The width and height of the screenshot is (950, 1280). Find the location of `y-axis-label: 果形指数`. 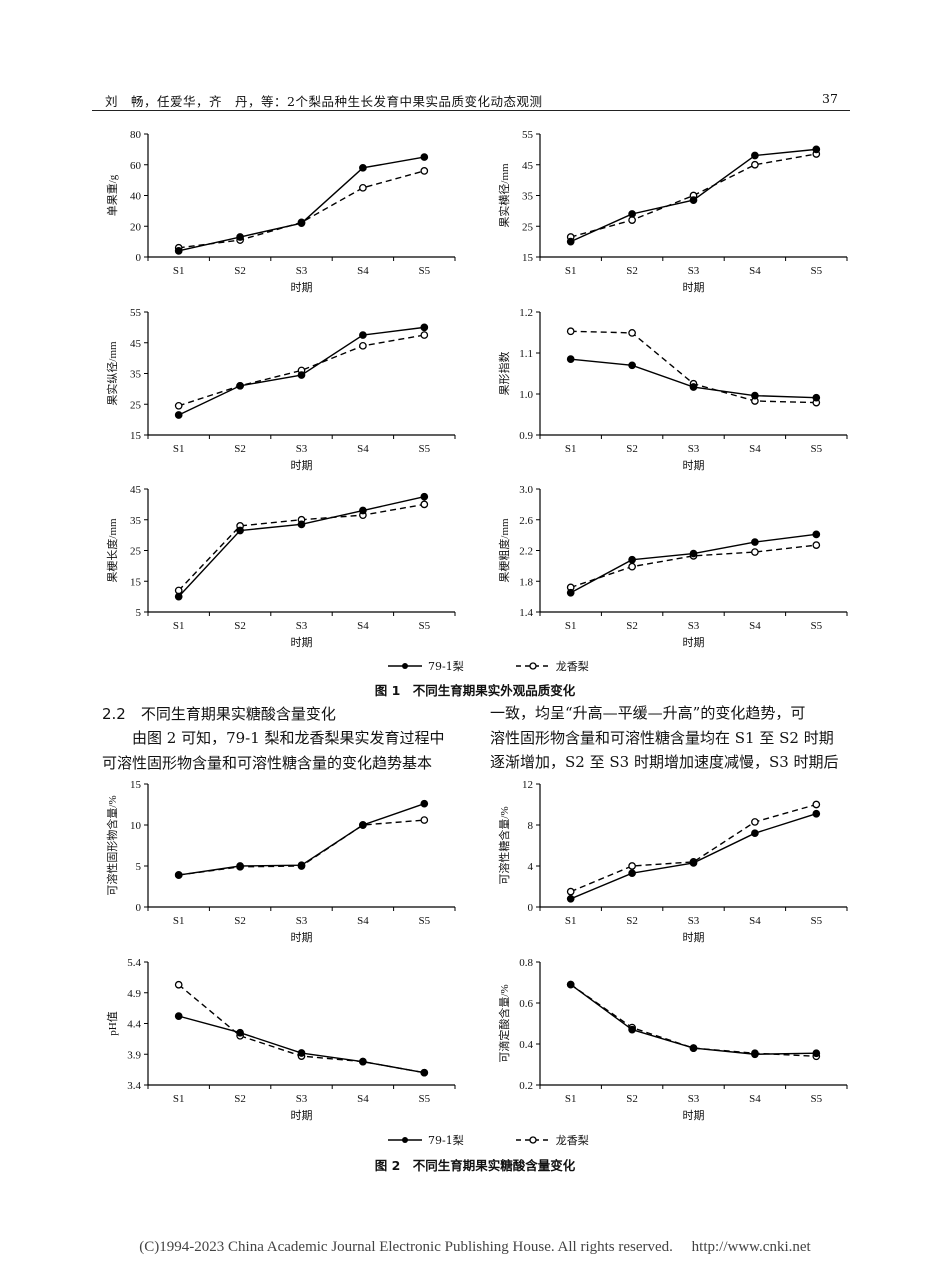

y-axis-label: 果形指数 is located at coordinates (504, 374).